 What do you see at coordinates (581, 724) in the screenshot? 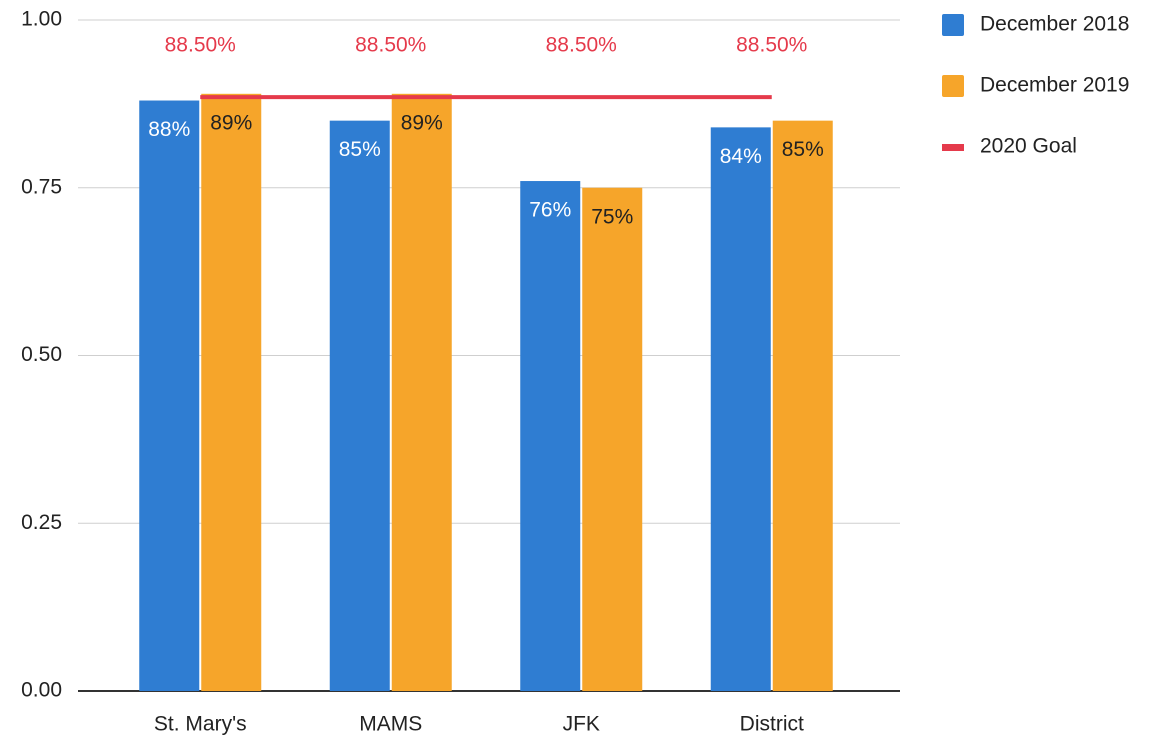
I see `x-tick-label: JFK` at bounding box center [581, 724].